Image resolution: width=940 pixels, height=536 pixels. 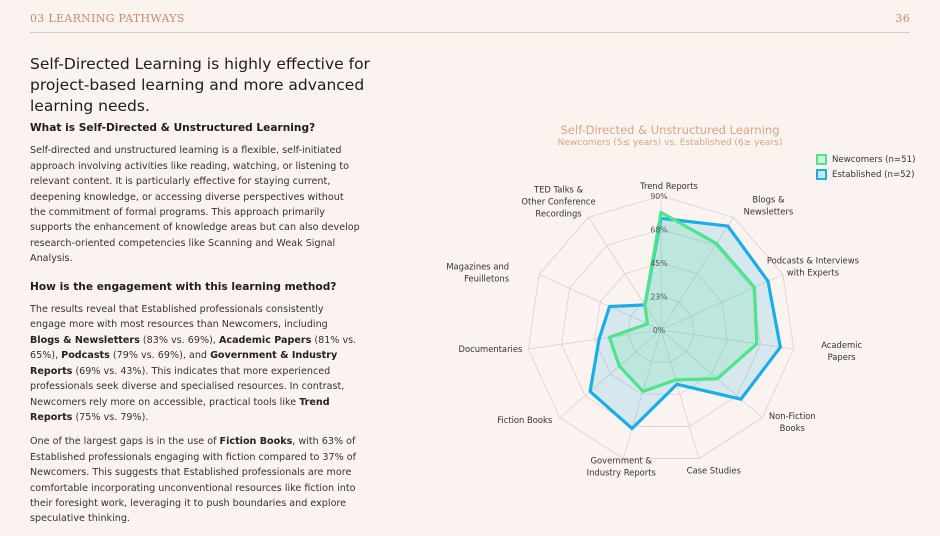 I want to click on category-label: with Experts, so click(x=813, y=272).